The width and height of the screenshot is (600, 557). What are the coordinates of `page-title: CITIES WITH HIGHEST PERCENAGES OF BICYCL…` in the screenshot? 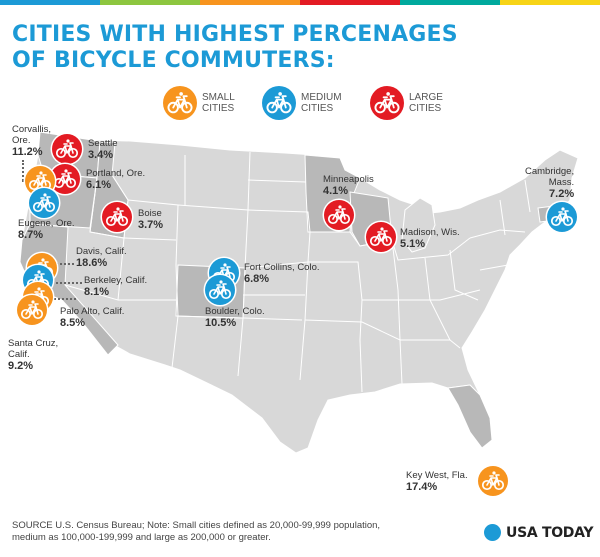 It's located at (235, 48).